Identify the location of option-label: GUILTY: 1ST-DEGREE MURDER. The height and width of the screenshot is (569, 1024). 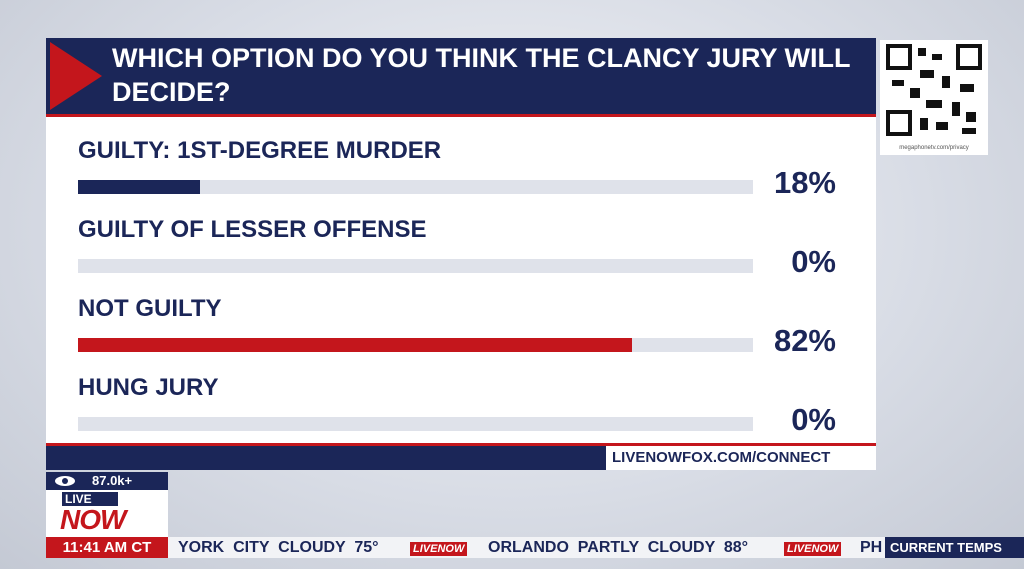
(260, 150).